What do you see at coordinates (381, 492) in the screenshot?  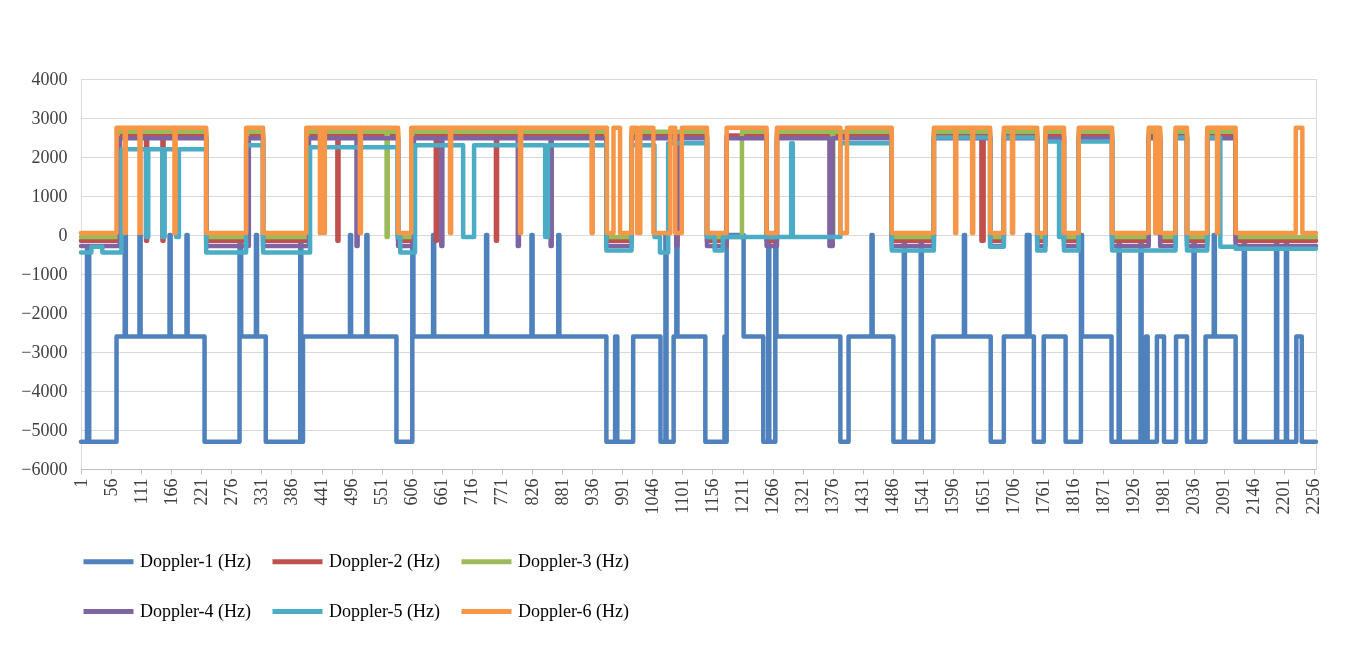 I see `x-tick-label: 551` at bounding box center [381, 492].